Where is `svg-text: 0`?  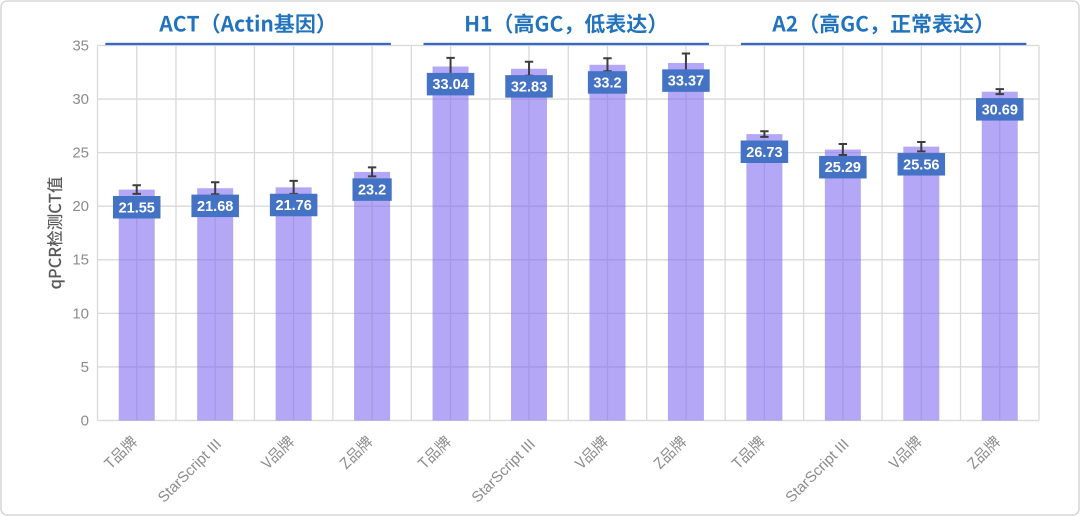 svg-text: 0 is located at coordinates (85, 420).